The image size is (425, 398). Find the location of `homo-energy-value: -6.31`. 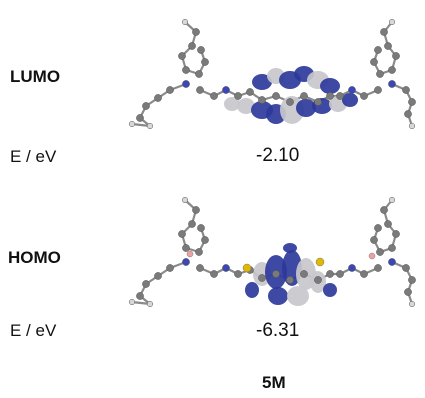

homo-energy-value: -6.31 is located at coordinates (278, 330).